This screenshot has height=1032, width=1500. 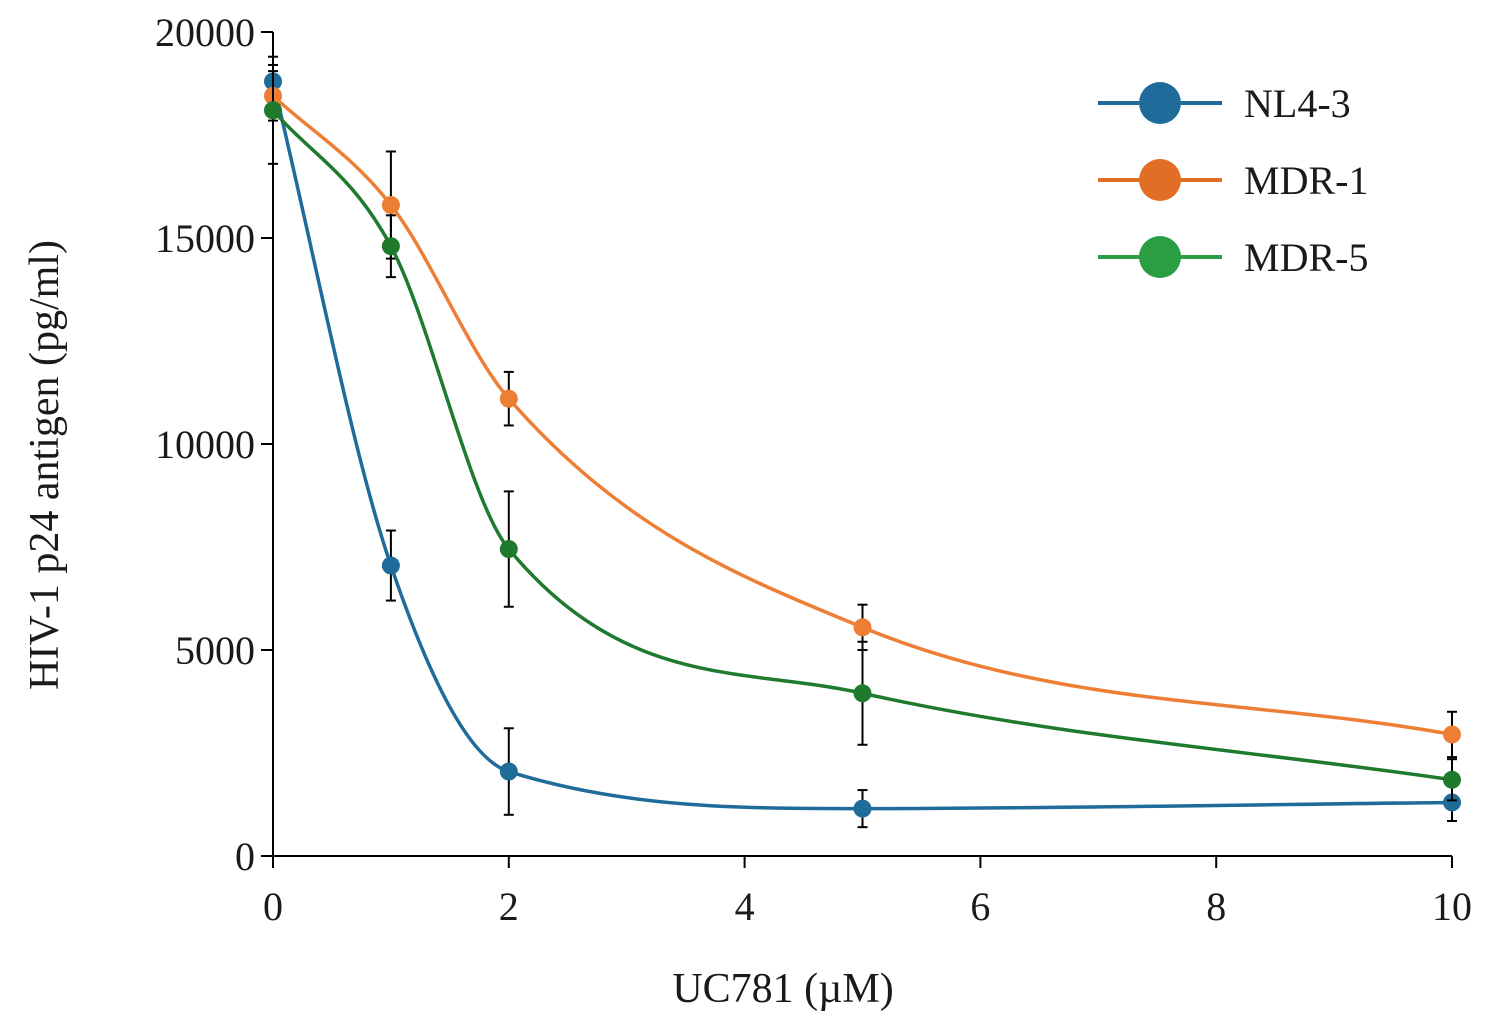 I want to click on legend-label: MDR-5, so click(x=1306, y=257).